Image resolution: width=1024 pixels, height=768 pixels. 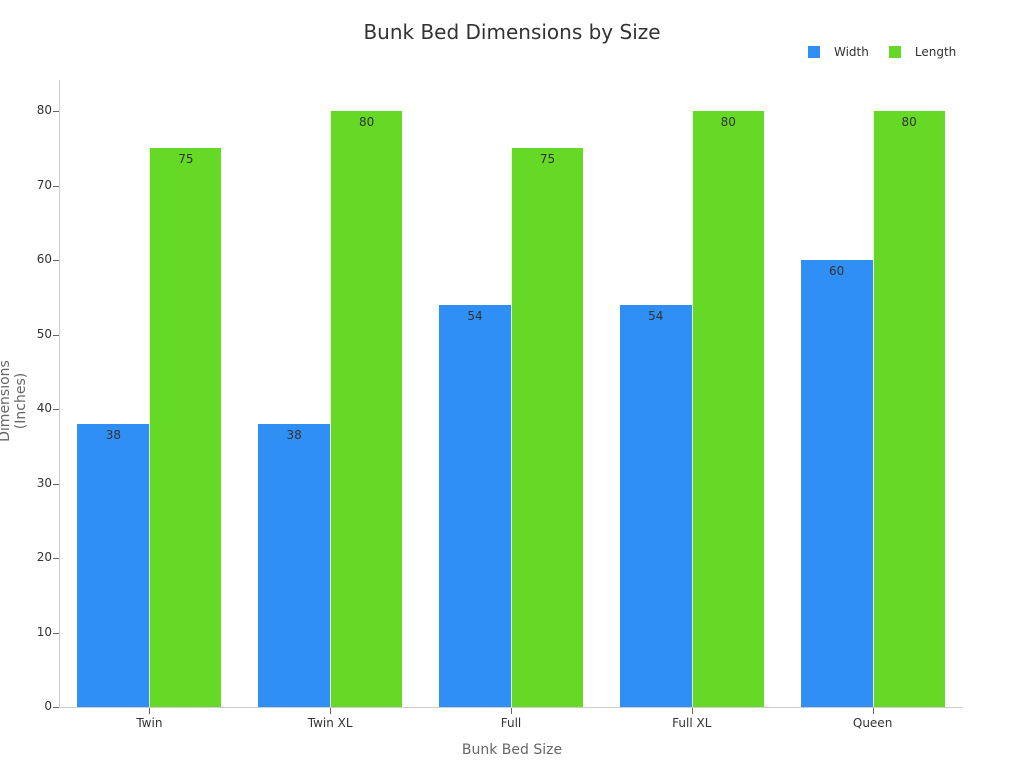 I want to click on bar-length-twin: 75, so click(x=185, y=427).